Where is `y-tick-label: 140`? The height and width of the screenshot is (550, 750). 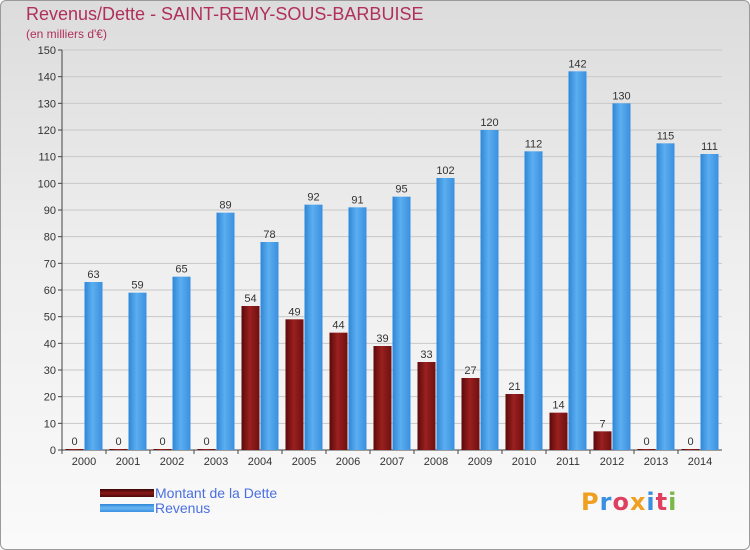
y-tick-label: 140 is located at coordinates (47, 78).